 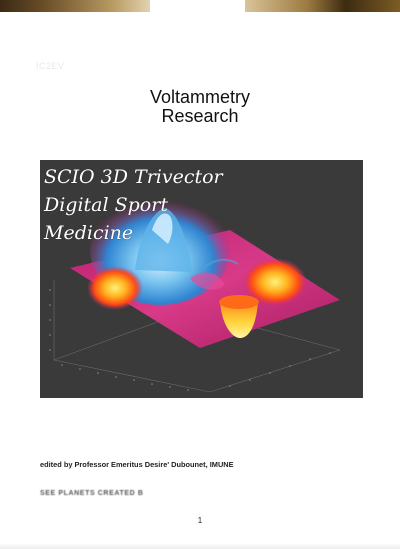 What do you see at coordinates (115, 288) in the screenshot?
I see `surface-hotspot-left` at bounding box center [115, 288].